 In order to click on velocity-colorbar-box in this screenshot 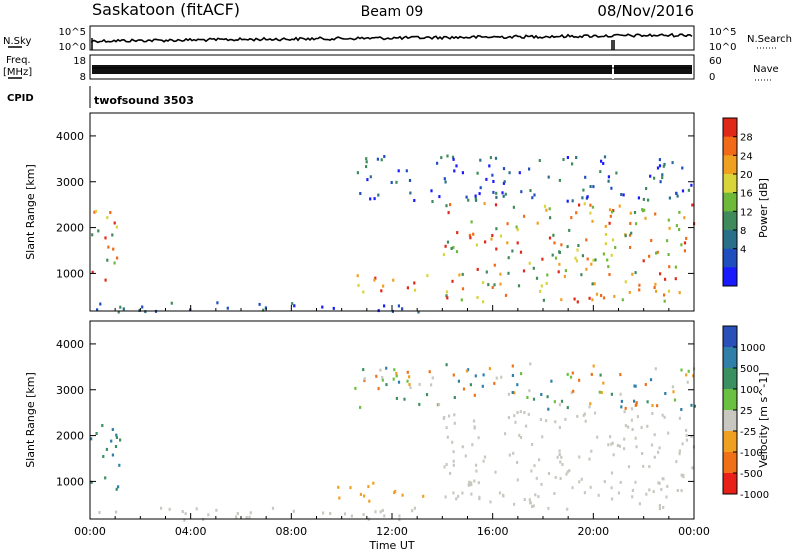, I will do `click(730, 379)`.